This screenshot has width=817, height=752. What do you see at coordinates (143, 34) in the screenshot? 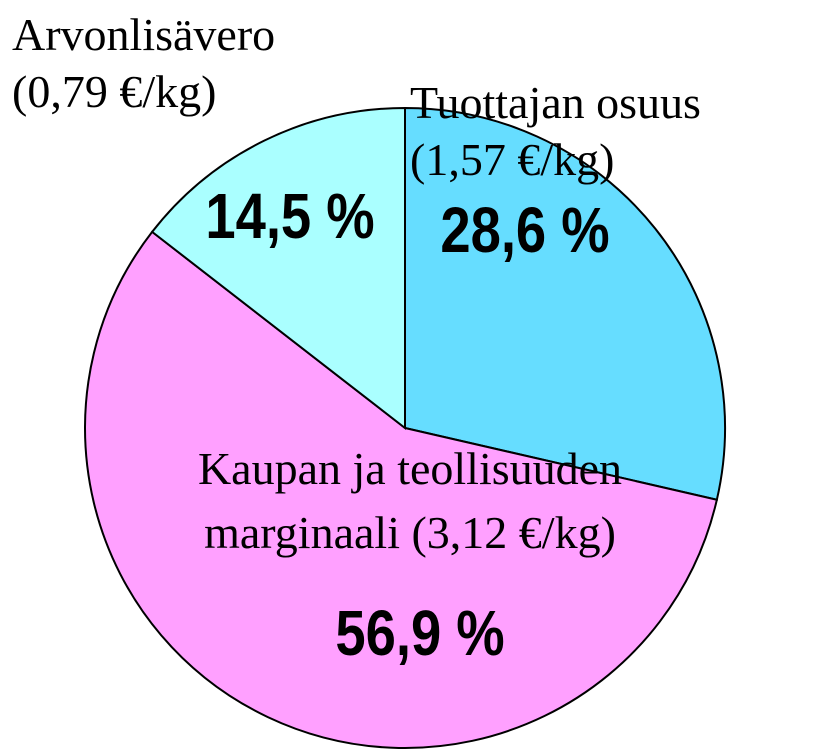
I see `slice-label: Arvonlisävero` at bounding box center [143, 34].